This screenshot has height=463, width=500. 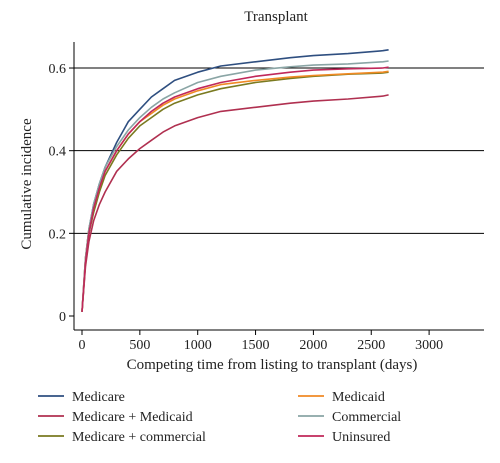 What do you see at coordinates (27, 184) in the screenshot?
I see `y-axis-label: Cumulative incidence` at bounding box center [27, 184].